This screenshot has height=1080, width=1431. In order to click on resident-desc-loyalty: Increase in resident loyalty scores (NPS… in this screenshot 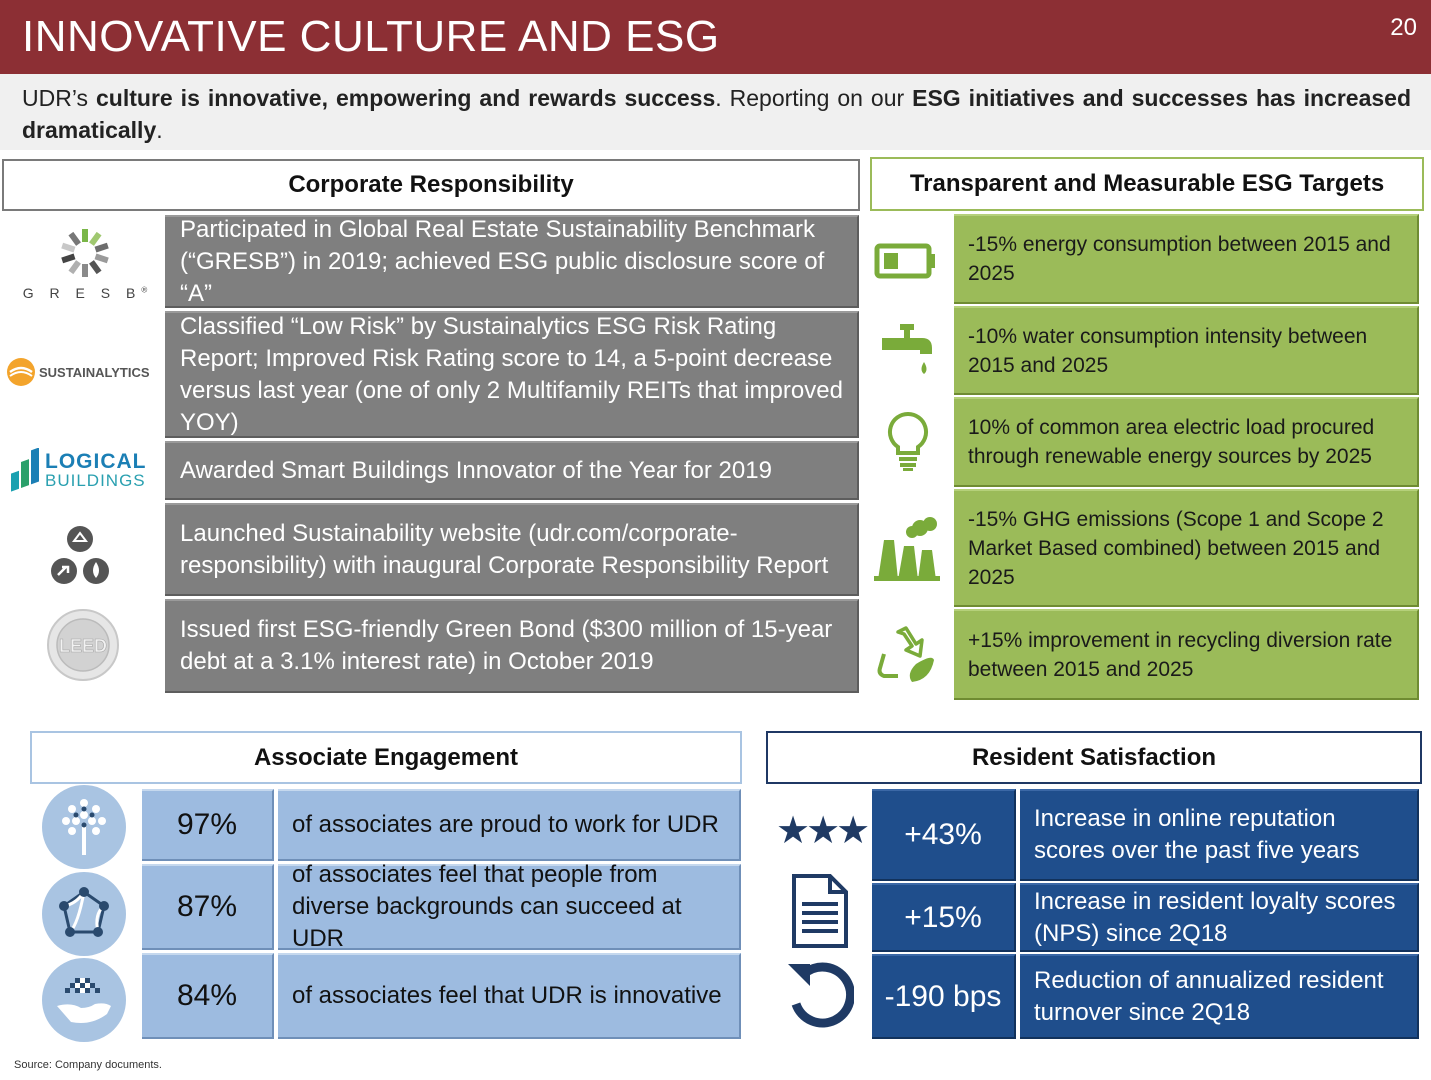, I will do `click(1219, 917)`.